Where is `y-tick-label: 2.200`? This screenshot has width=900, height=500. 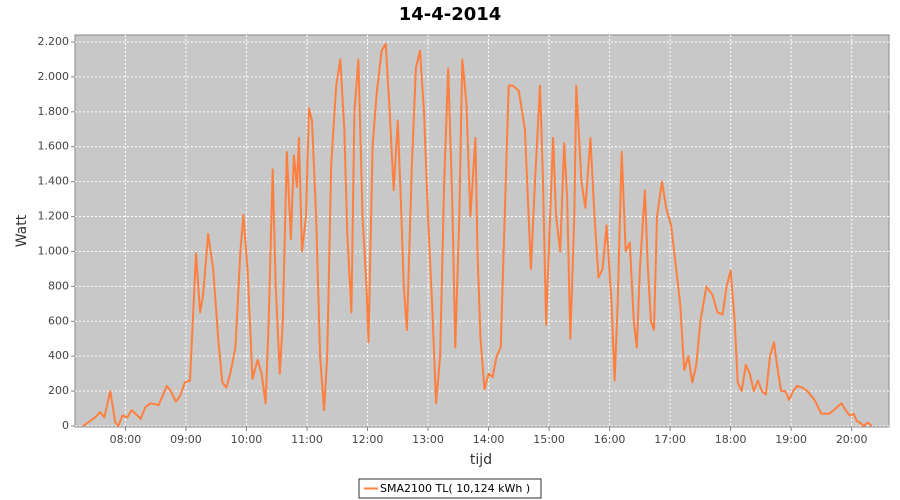
y-tick-label: 2.200 is located at coordinates (54, 41).